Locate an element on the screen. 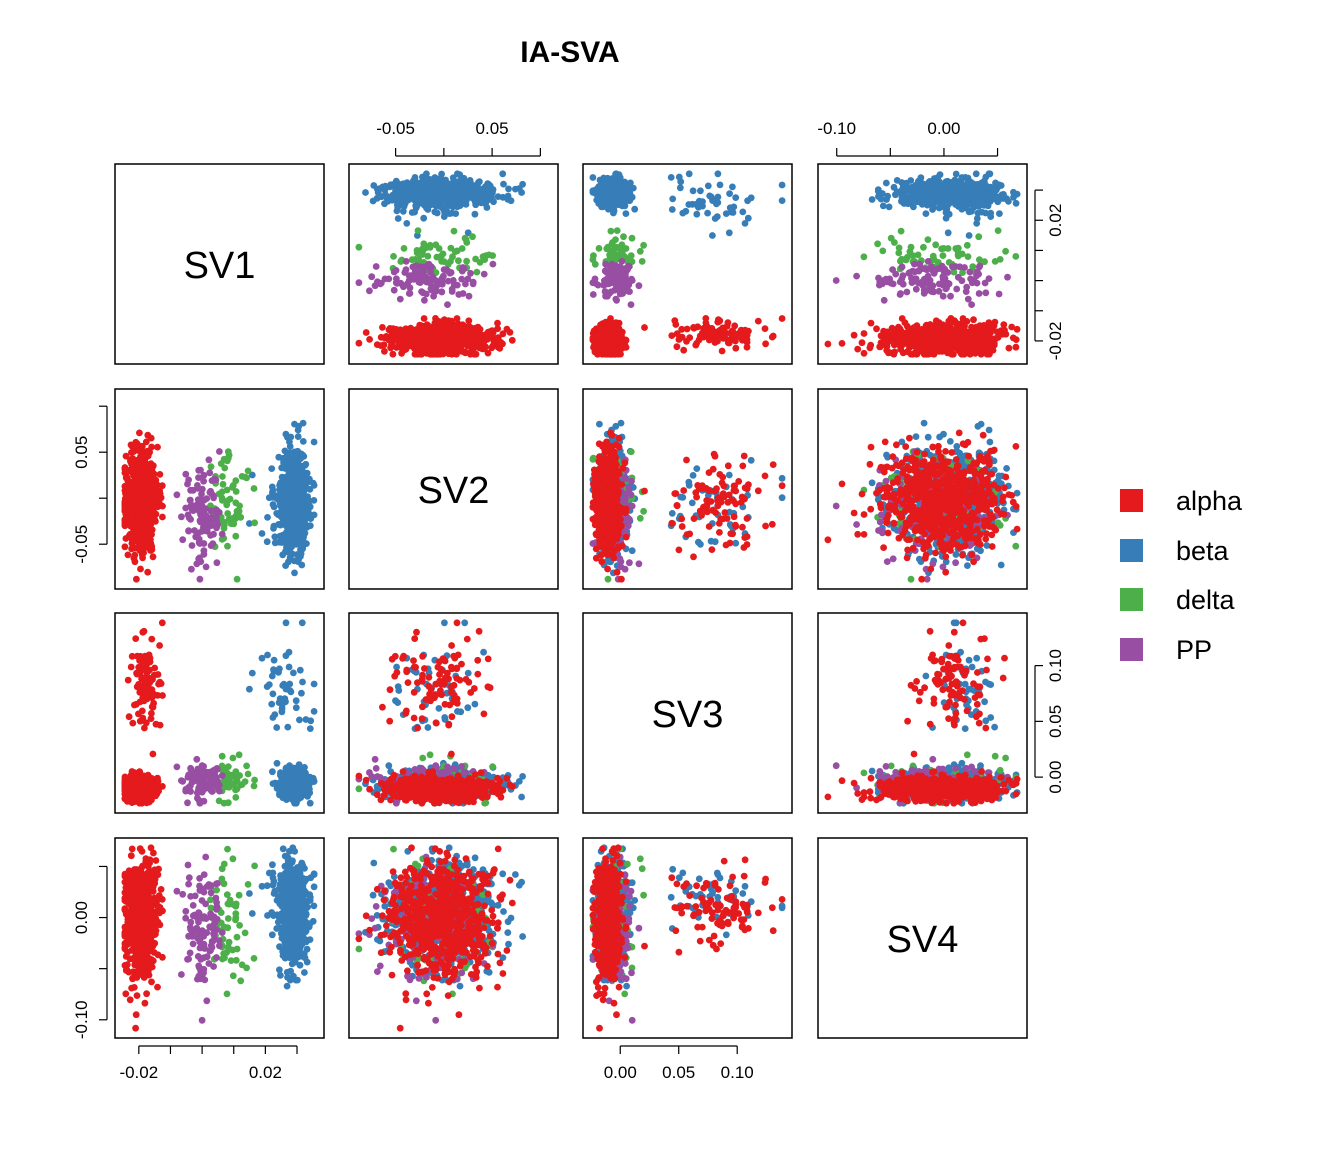 This screenshot has width=1344, height=1152. panel-r1-c2 is located at coordinates (453, 264).